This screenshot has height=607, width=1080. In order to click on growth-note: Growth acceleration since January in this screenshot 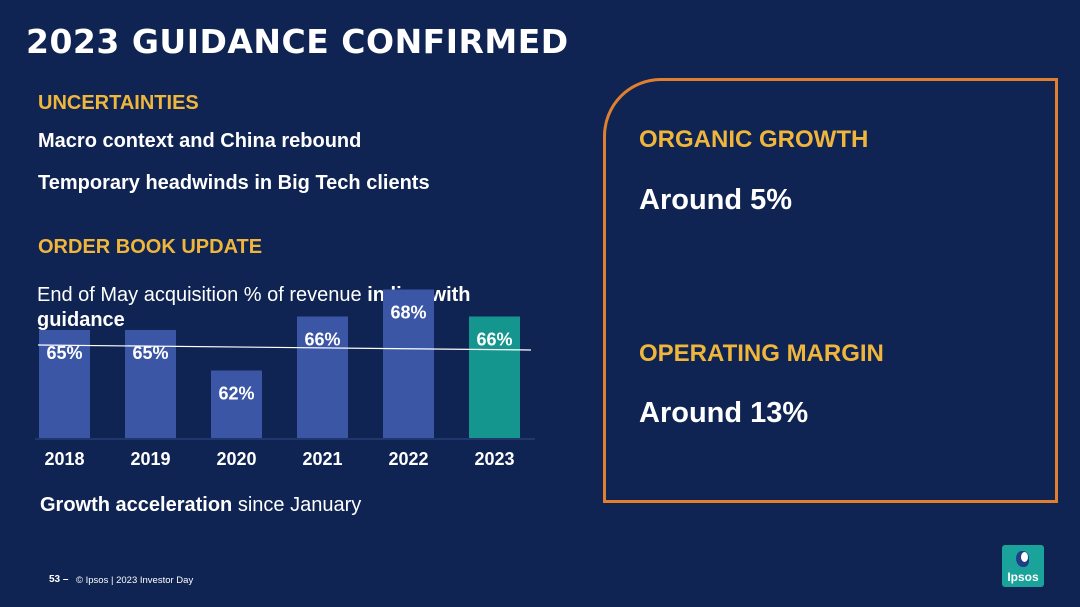, I will do `click(200, 505)`.